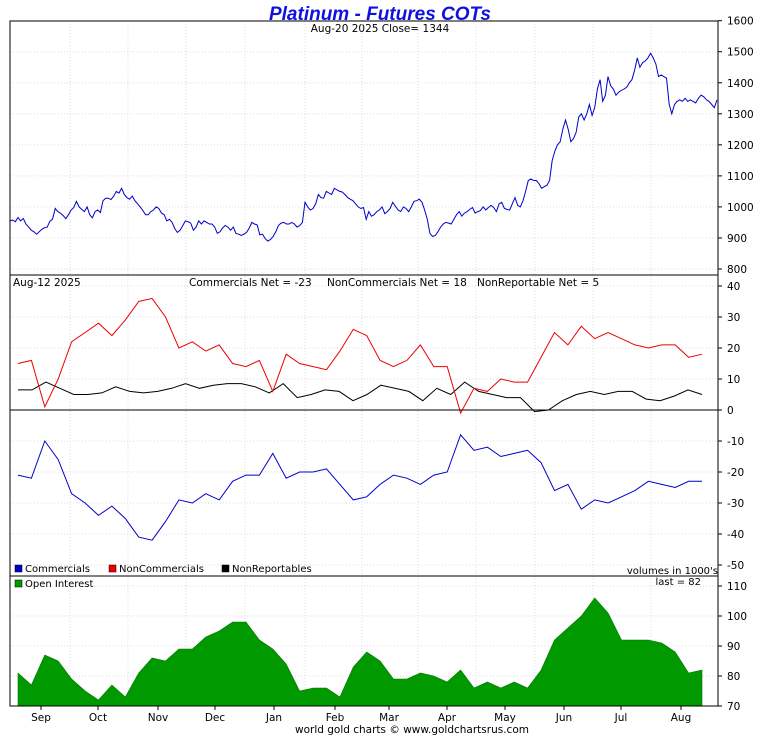  I want to click on y-tick-label: 1200, so click(740, 146).